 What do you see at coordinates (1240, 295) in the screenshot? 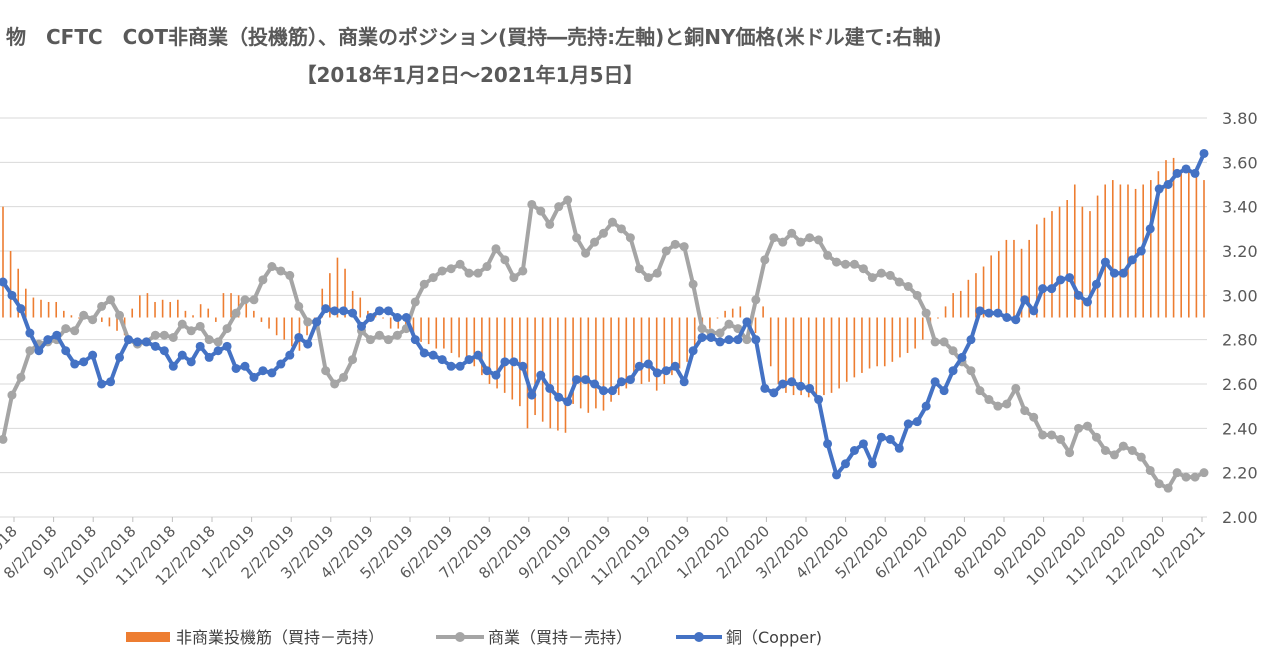
I see `y-tick-label: 3.00` at bounding box center [1240, 295].